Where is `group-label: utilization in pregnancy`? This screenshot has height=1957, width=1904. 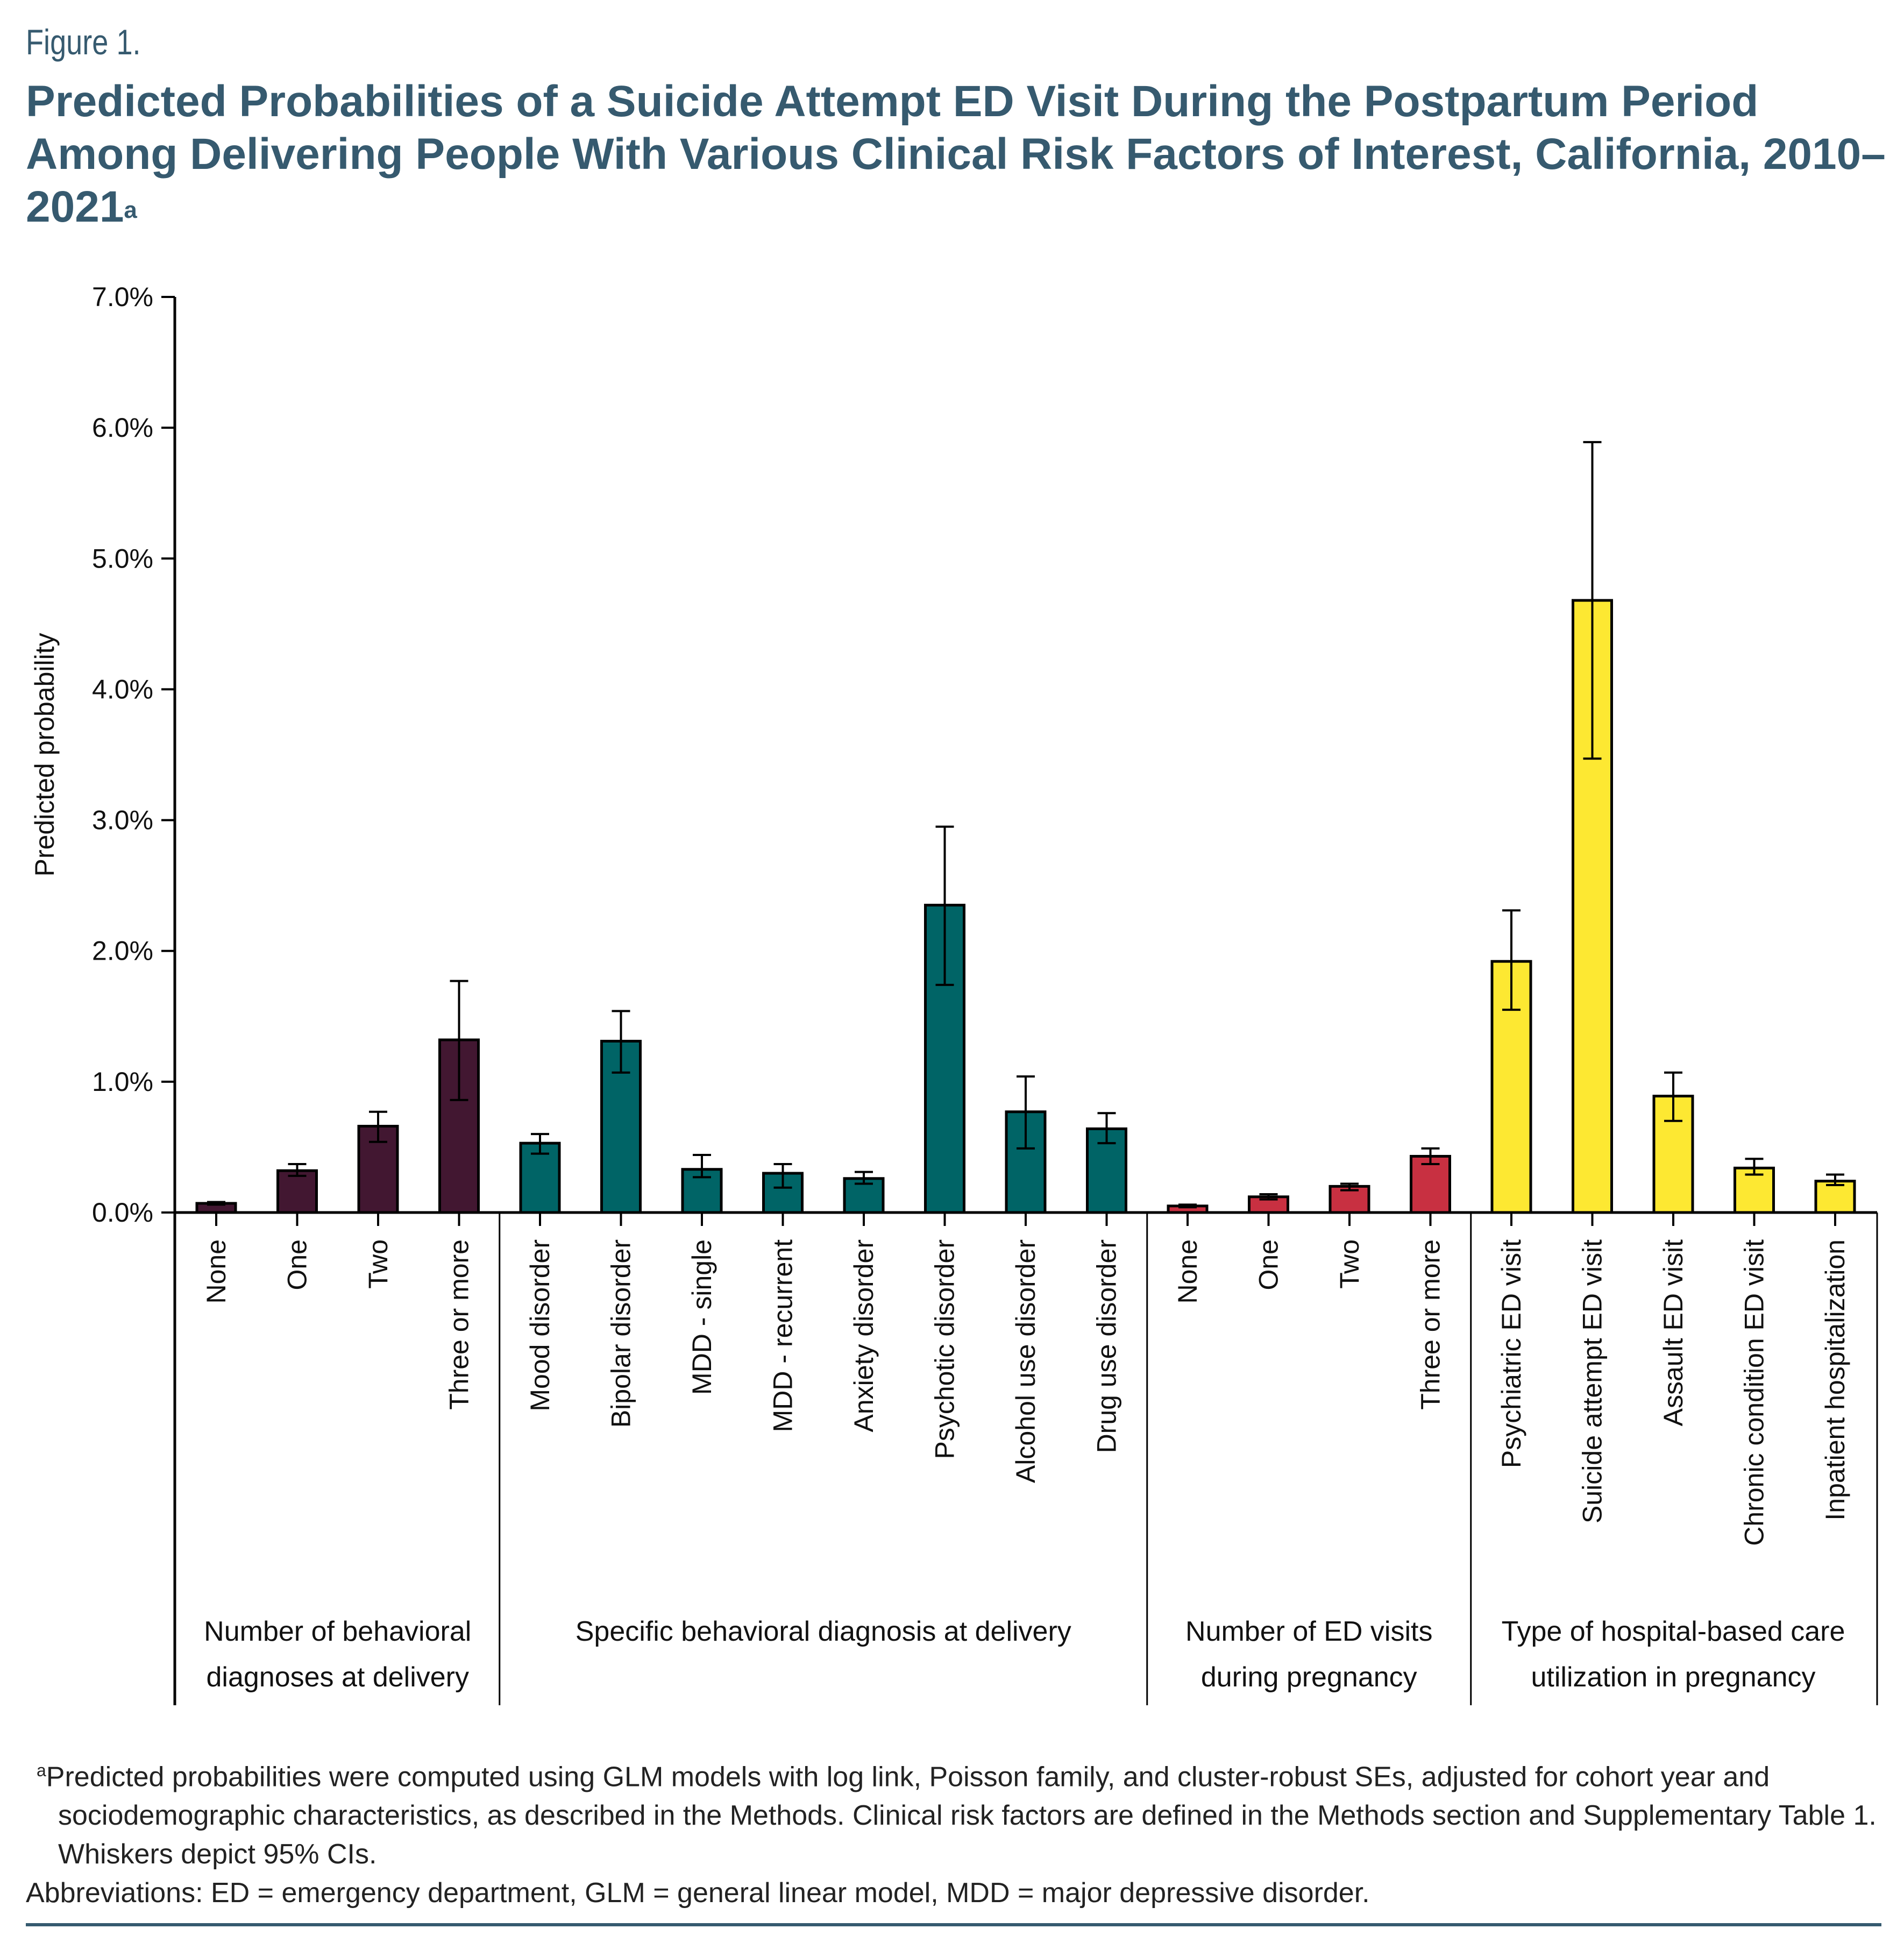
group-label: utilization in pregnancy is located at coordinates (1673, 1678).